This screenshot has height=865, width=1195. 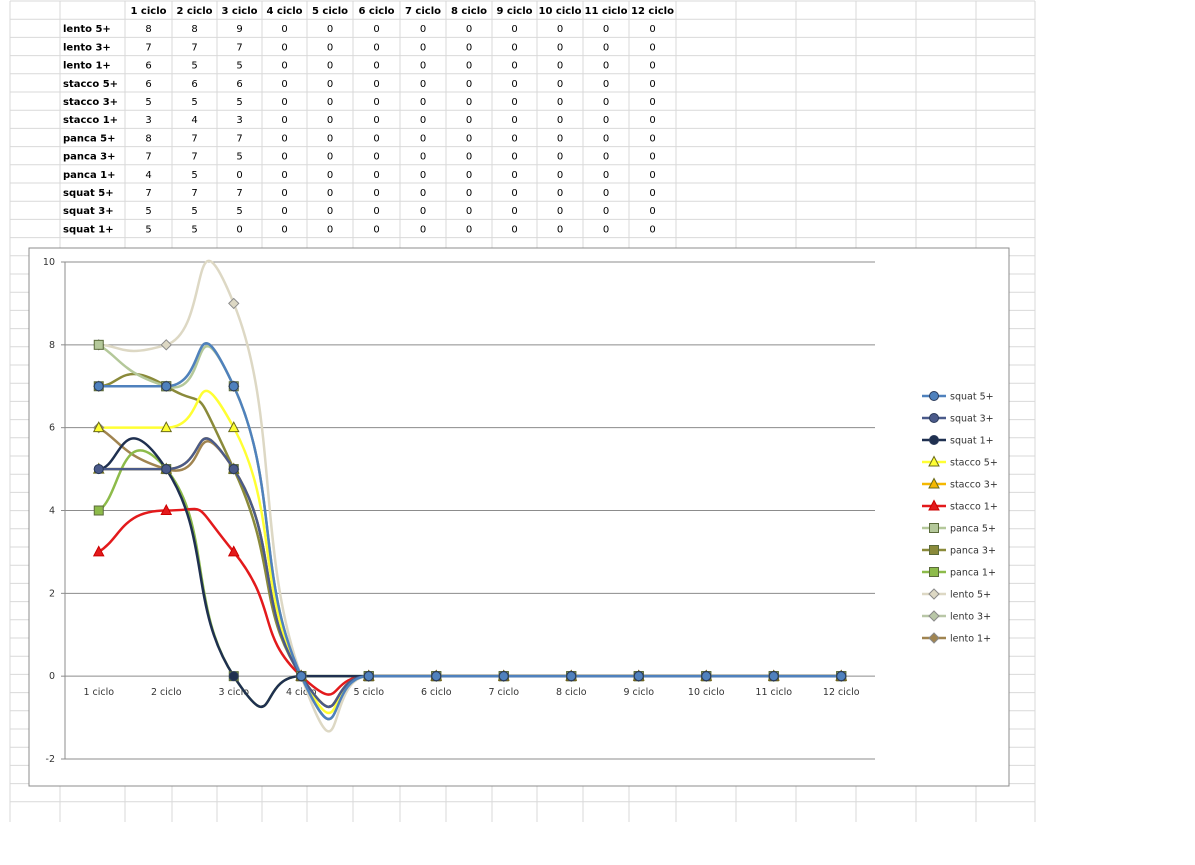 What do you see at coordinates (194, 120) in the screenshot?
I see `table-cell: 4` at bounding box center [194, 120].